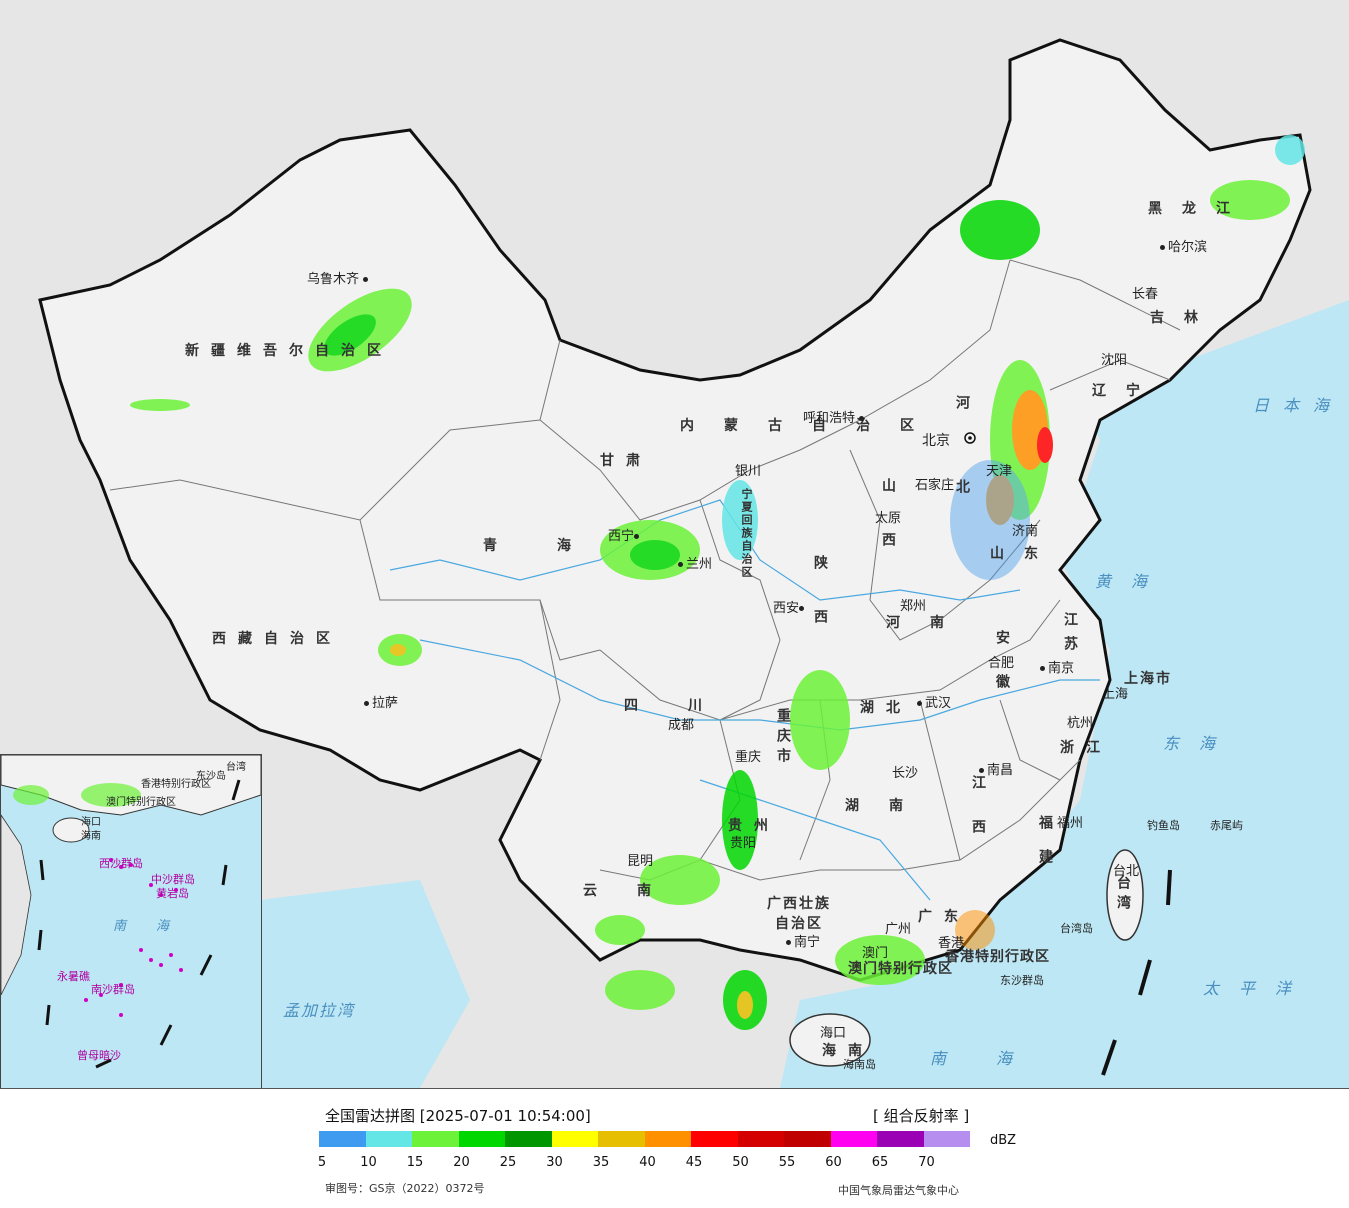 The image size is (1349, 1208). Describe the element at coordinates (936, 441) in the screenshot. I see `city-label: 北京` at that location.